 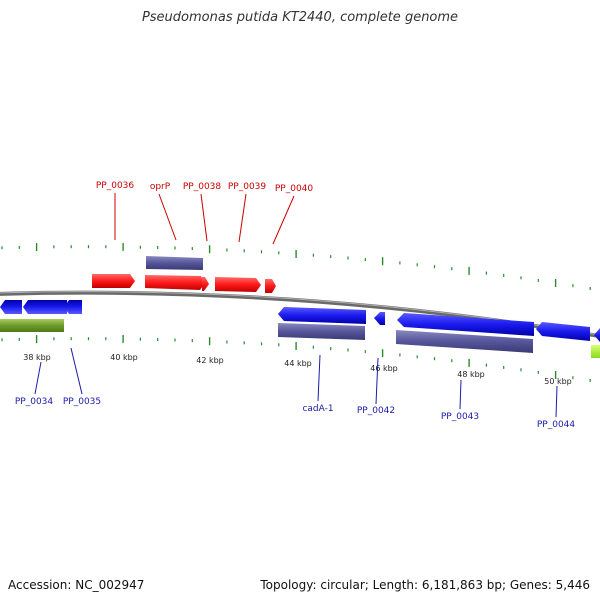 I want to click on gene-label-PP_0035: PP_0035, so click(x=82, y=402).